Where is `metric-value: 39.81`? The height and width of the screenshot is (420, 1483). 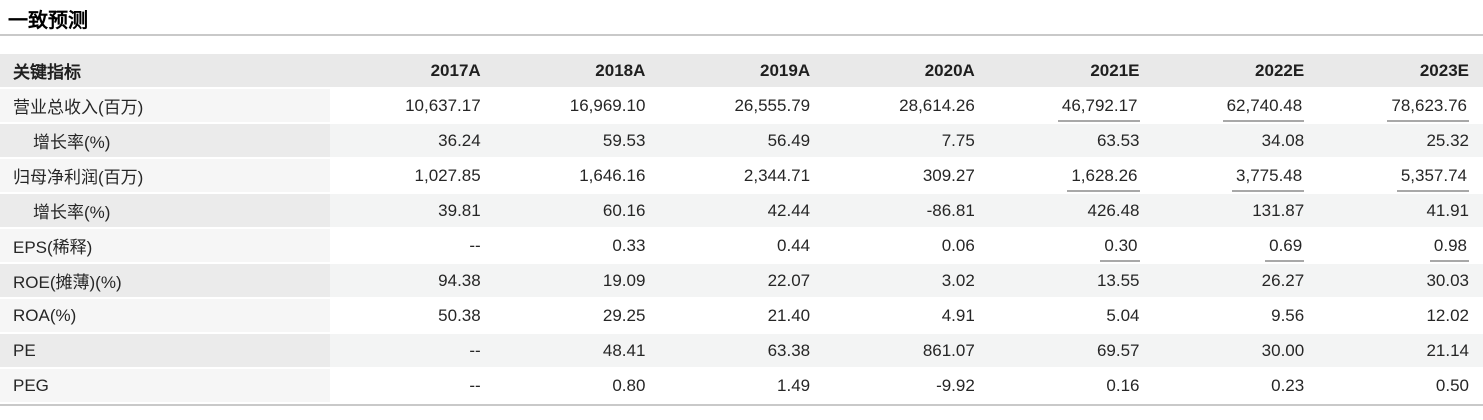
metric-value: 39.81 is located at coordinates (412, 210).